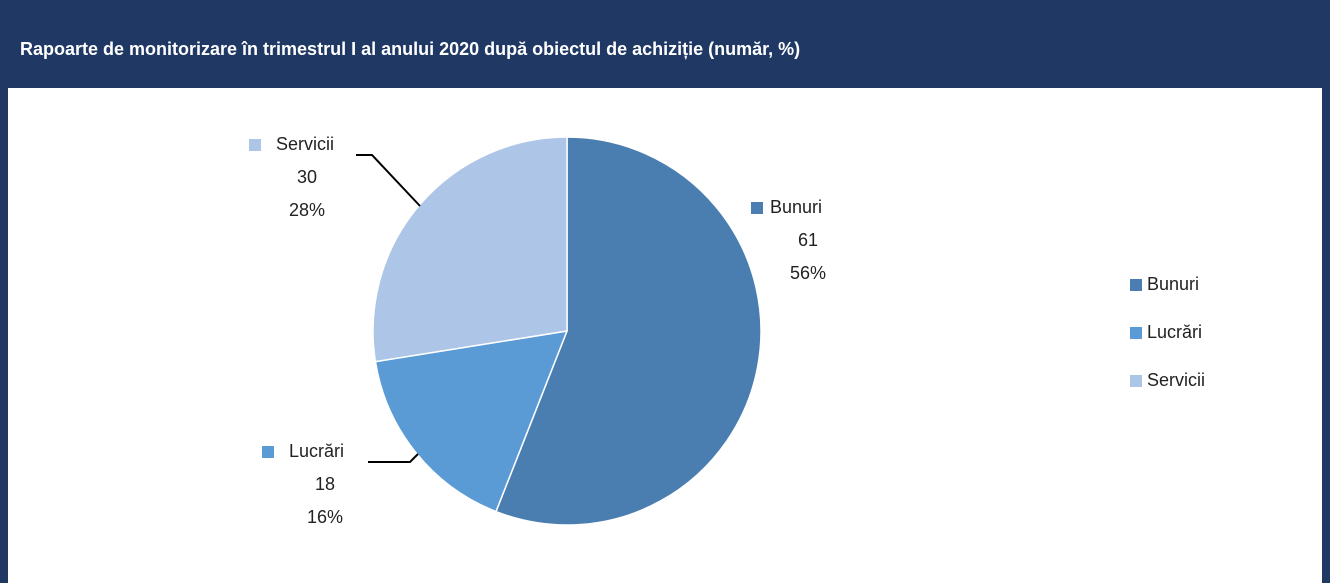  What do you see at coordinates (1326, 335) in the screenshot?
I see `frame-right` at bounding box center [1326, 335].